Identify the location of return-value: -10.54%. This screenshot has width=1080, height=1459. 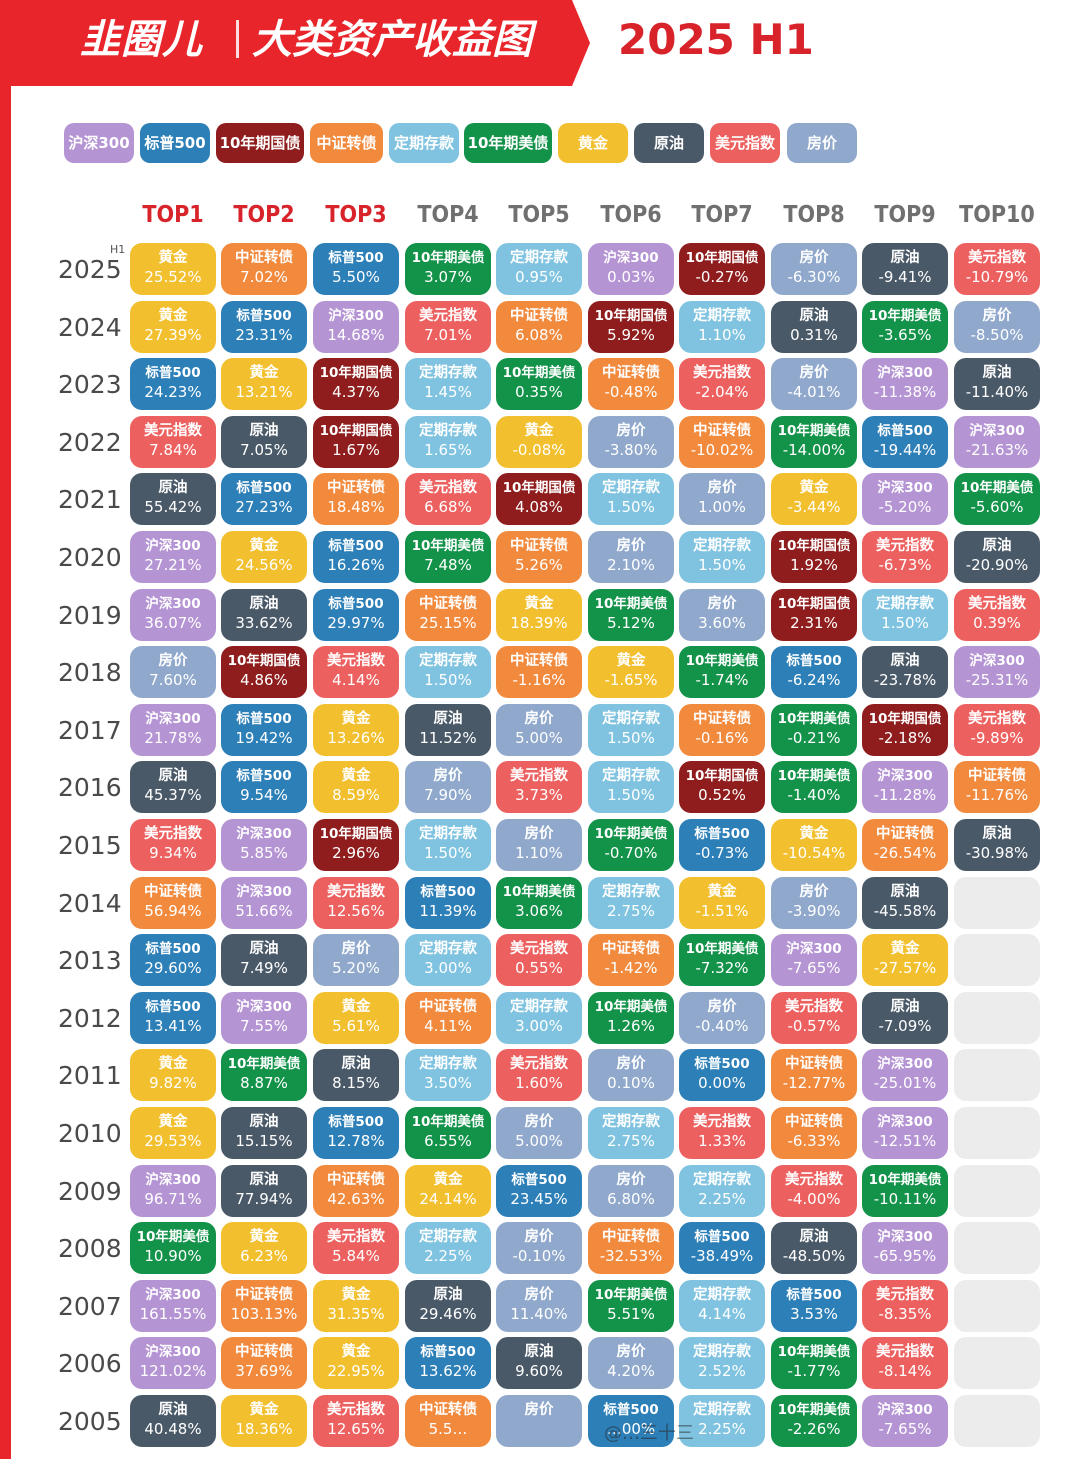
(814, 853).